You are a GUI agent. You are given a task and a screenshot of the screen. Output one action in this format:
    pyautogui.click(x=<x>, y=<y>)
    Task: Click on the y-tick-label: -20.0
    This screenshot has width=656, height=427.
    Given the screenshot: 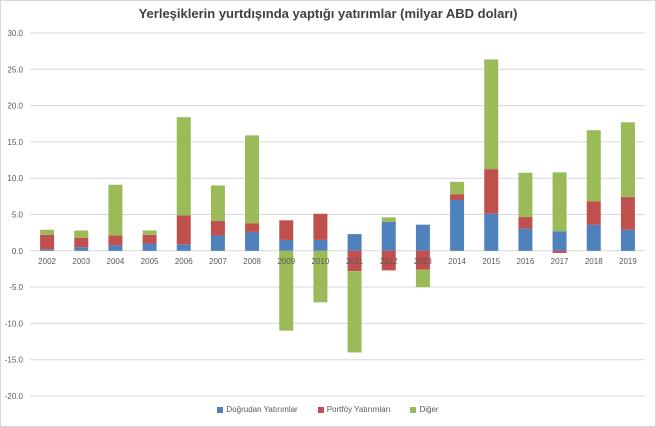 What is the action you would take?
    pyautogui.click(x=14, y=396)
    